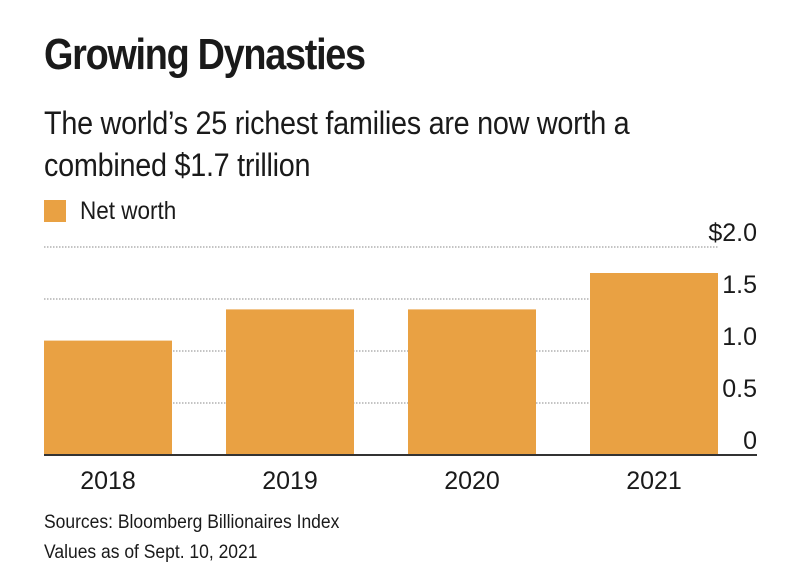  I want to click on legend: Net worth, so click(115, 211).